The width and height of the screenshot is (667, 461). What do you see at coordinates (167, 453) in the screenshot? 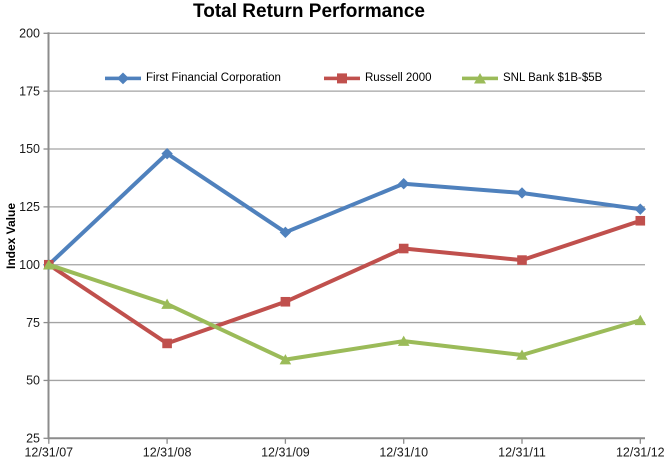
I see `x-tick-label: 12/31/08` at bounding box center [167, 453].